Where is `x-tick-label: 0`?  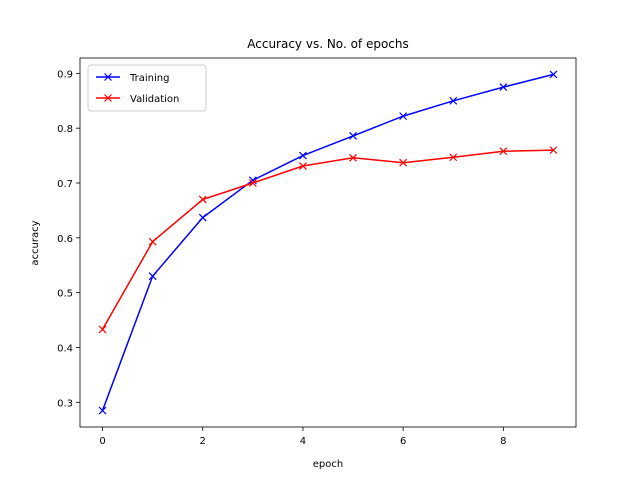 x-tick-label: 0 is located at coordinates (102, 441).